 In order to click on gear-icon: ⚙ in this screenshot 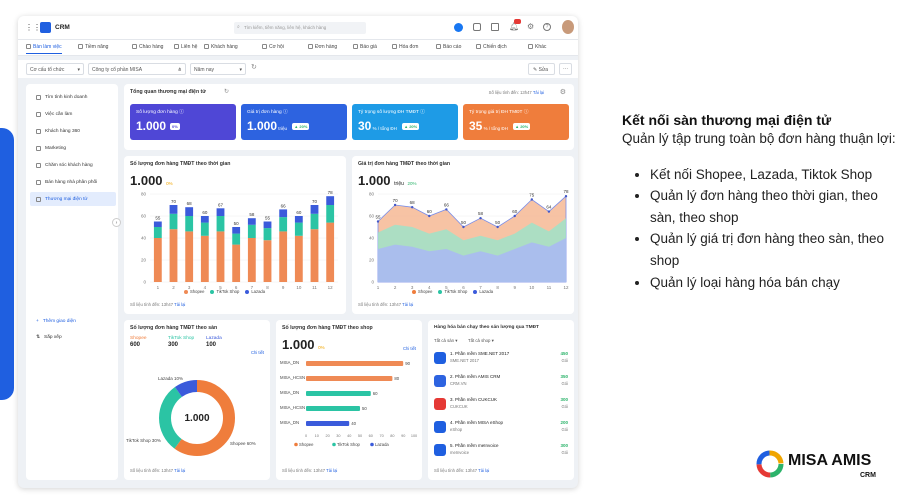, I will do `click(531, 26)`.